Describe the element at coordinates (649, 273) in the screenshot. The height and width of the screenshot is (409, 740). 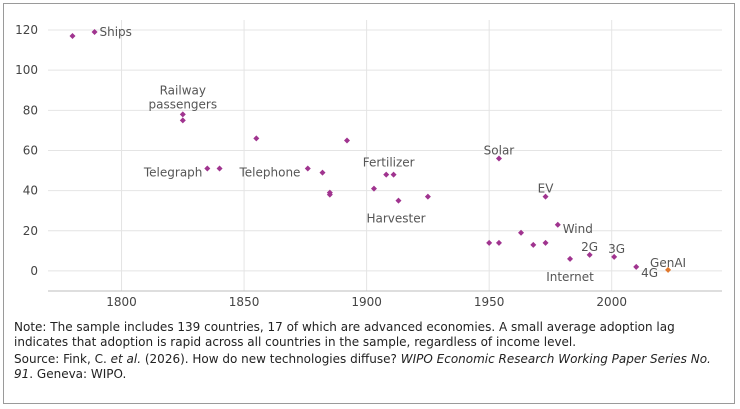
I see `point-label-4g: 4G` at that location.